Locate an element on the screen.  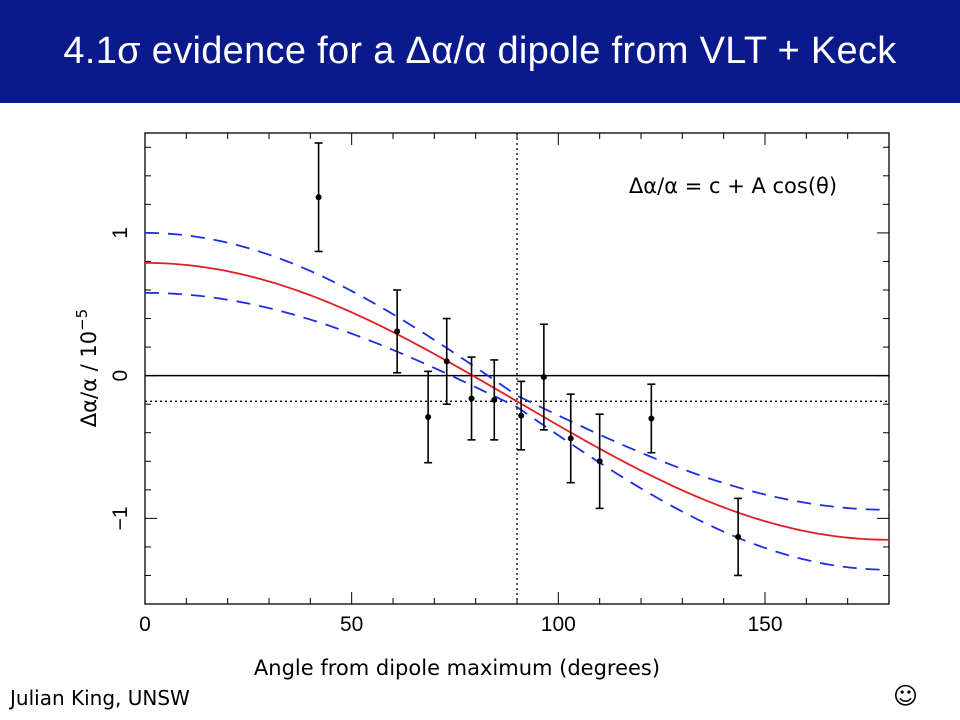
y-tick-label: 1 is located at coordinates (120, 233).